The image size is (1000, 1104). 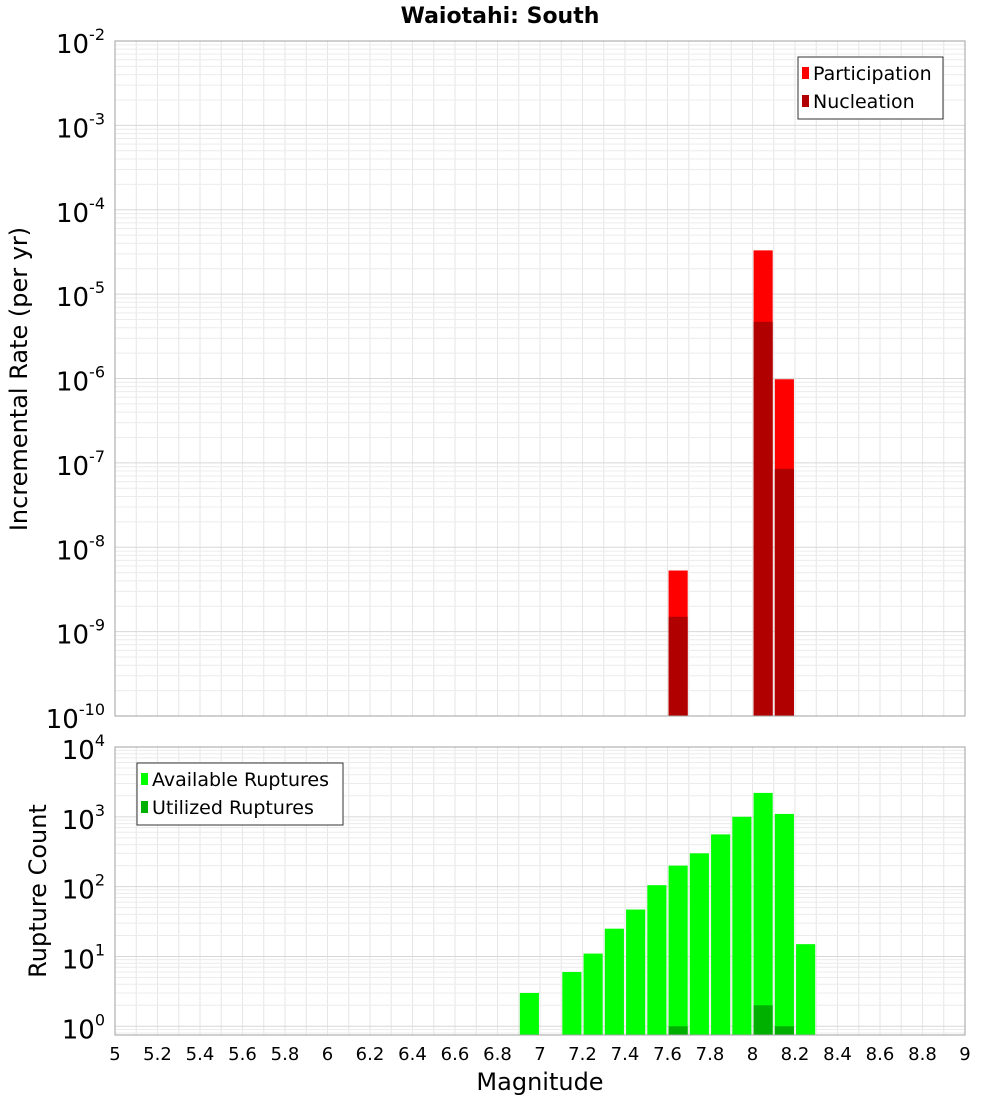 I want to click on y-tick-label: 10⁴, so click(x=83, y=748).